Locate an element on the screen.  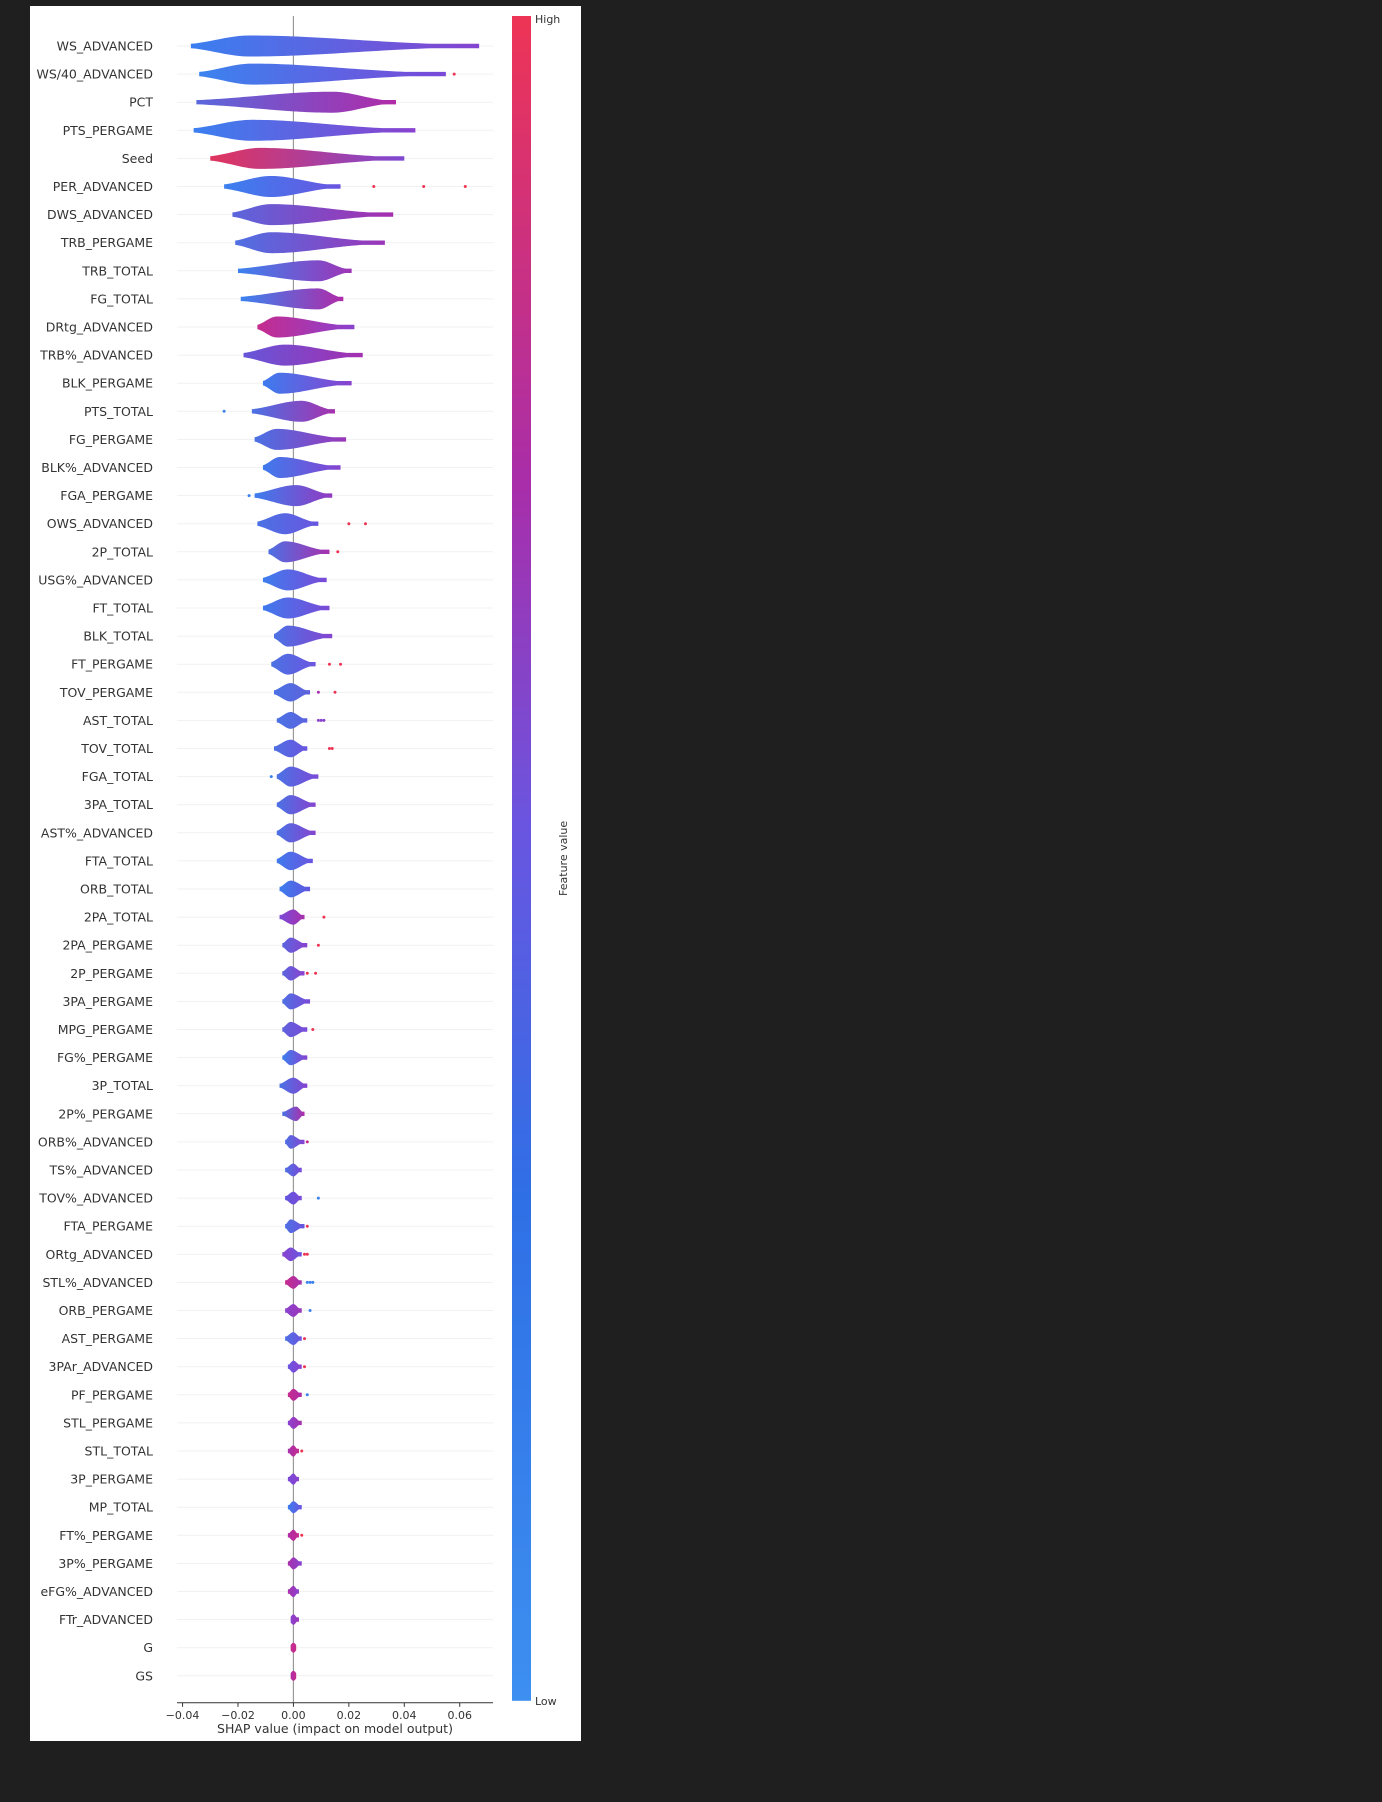
feature-label-3par-advanced: 3PAr_ADVANCED is located at coordinates (101, 1366).